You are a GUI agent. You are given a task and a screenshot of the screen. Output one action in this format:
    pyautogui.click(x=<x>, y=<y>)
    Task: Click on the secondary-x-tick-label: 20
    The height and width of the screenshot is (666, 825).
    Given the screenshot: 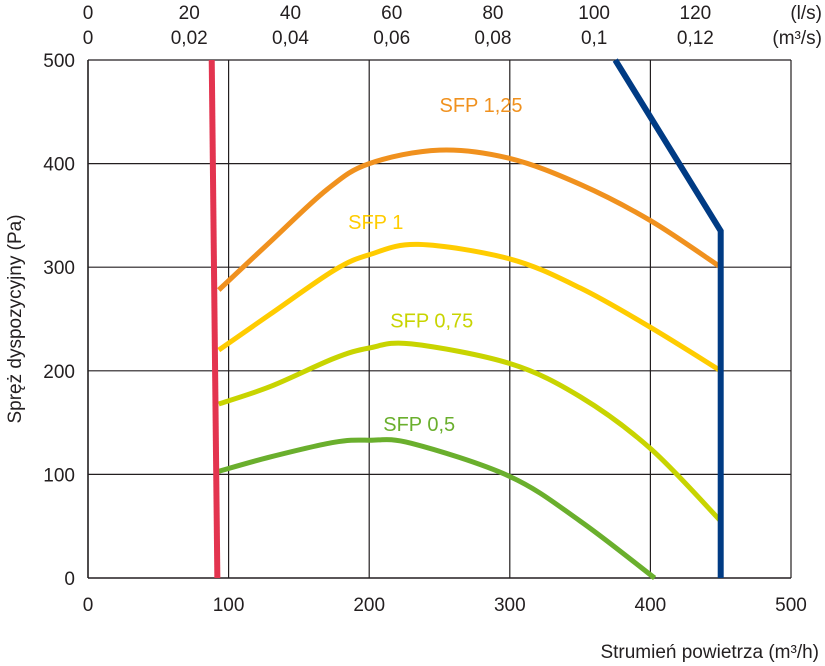 What is the action you would take?
    pyautogui.click(x=189, y=13)
    